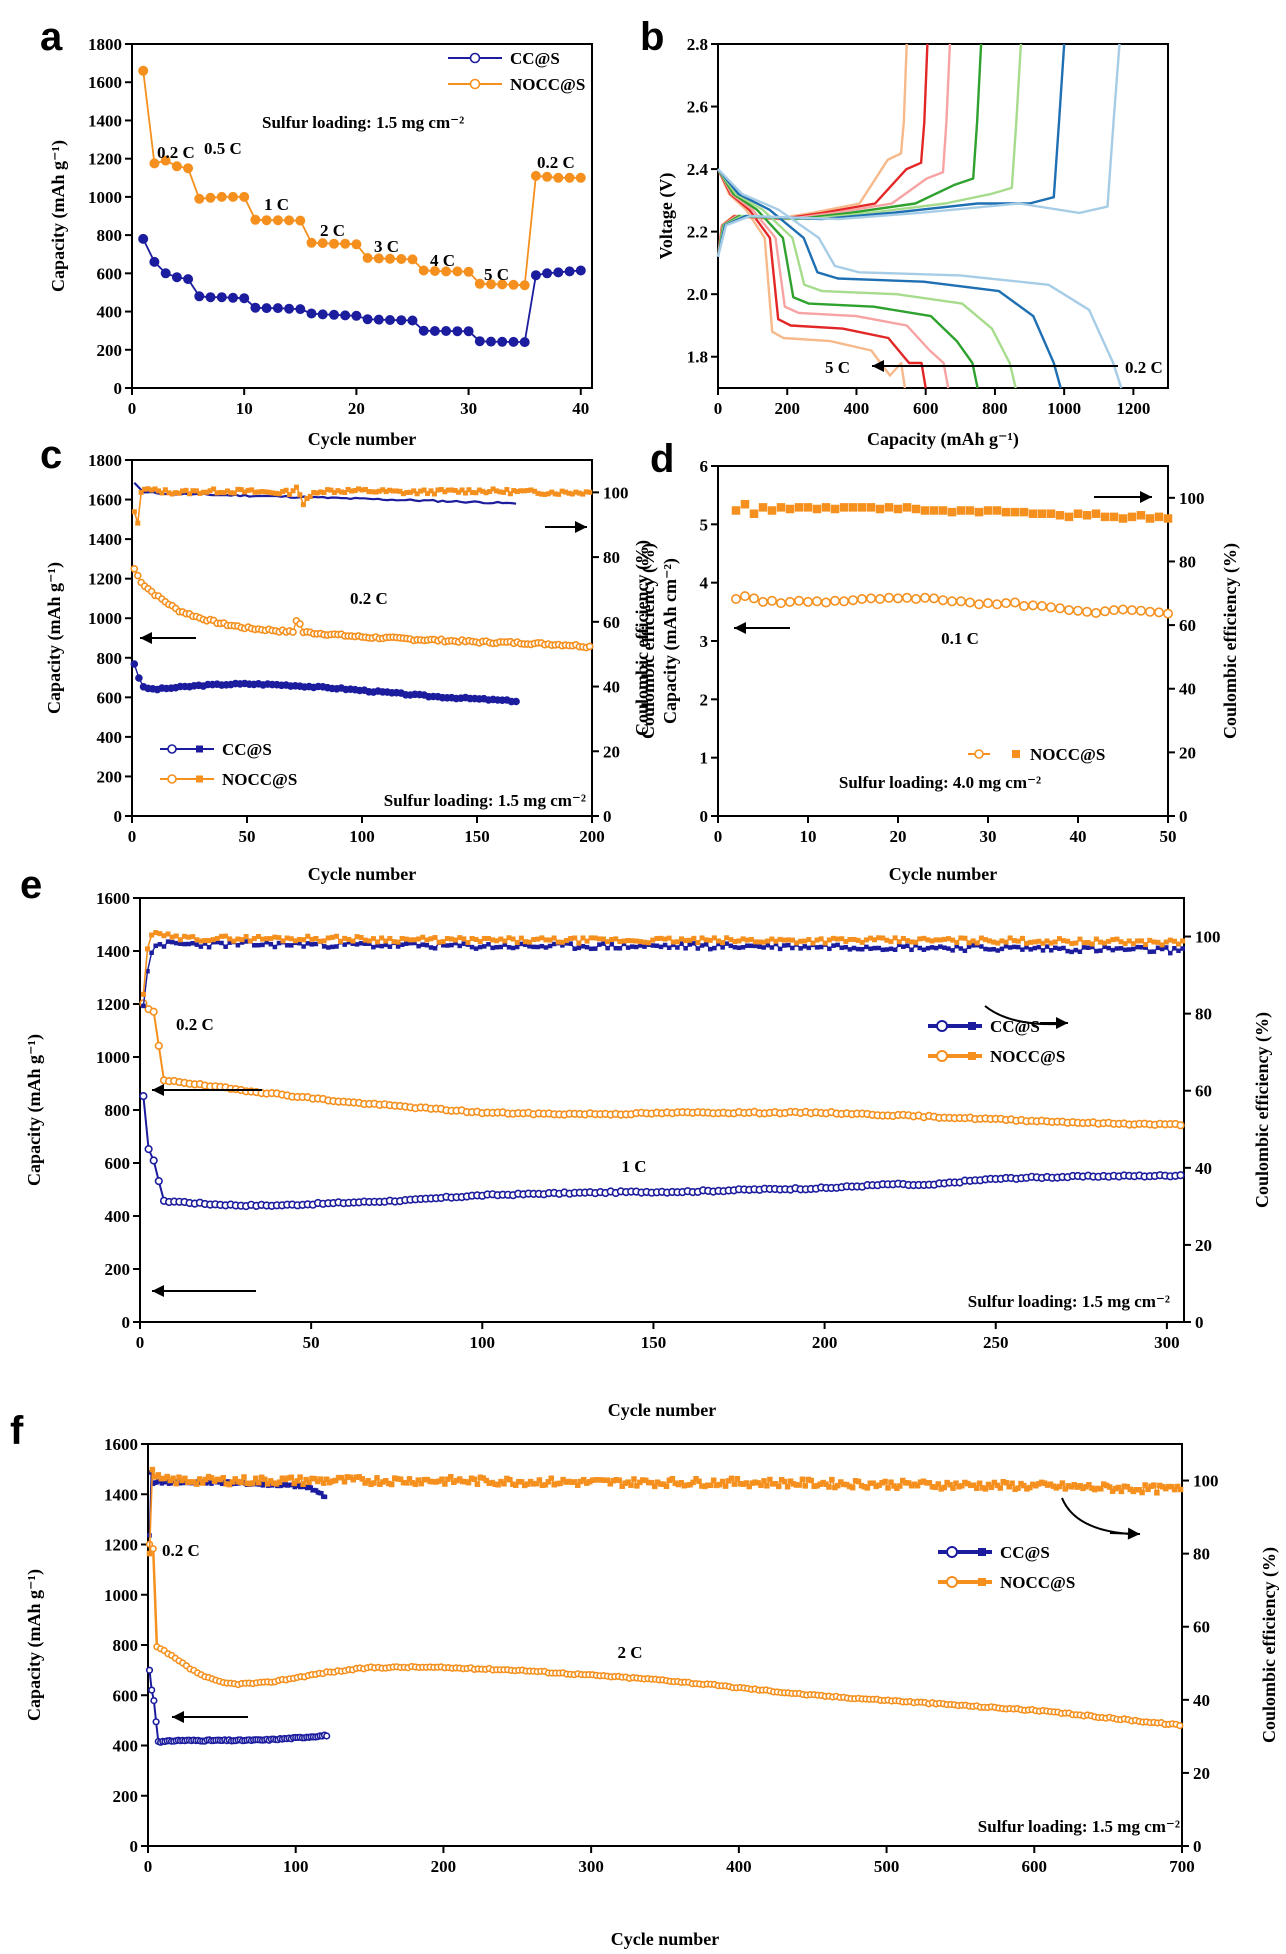  What do you see at coordinates (485, 800) in the screenshot?
I see `loading-note: Sulfur loading: 1.5 mg cm⁻²` at bounding box center [485, 800].